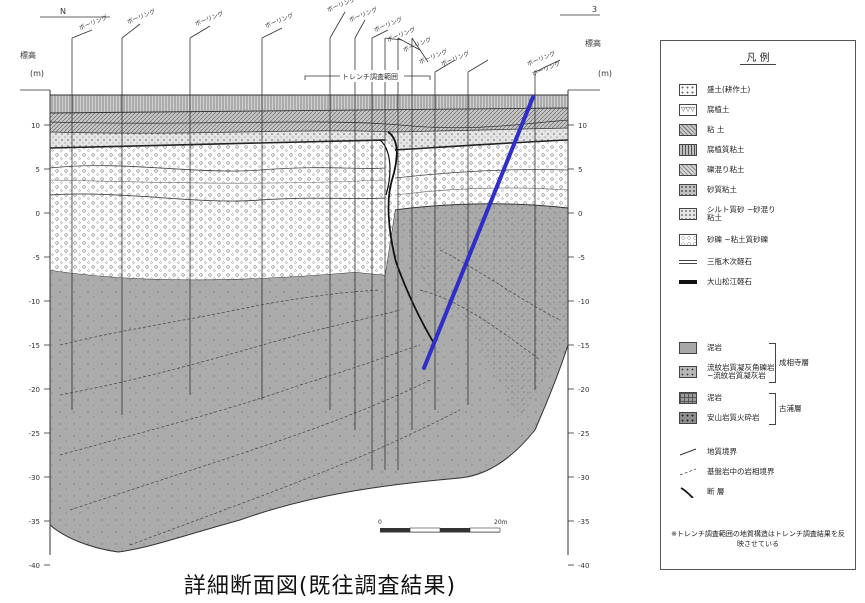 This screenshot has height=603, width=865. Describe the element at coordinates (719, 418) in the screenshot. I see `legend-item: 安山岩質火砕岩` at that location.